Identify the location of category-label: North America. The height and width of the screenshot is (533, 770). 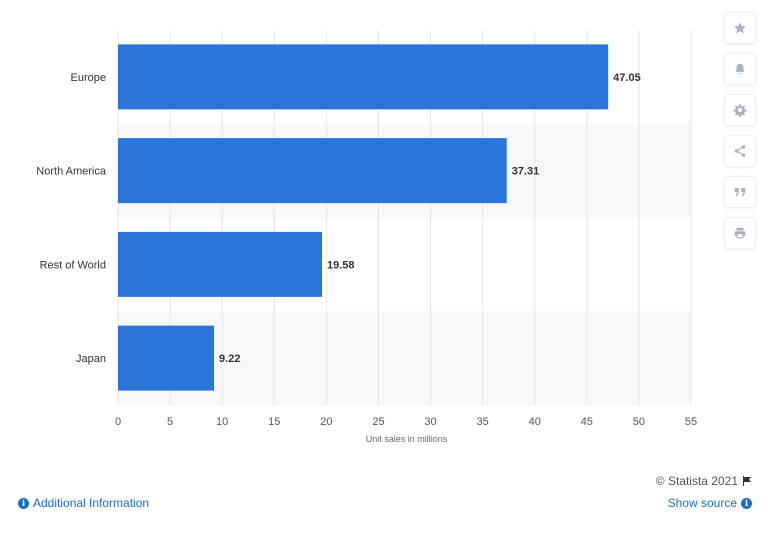
(71, 172).